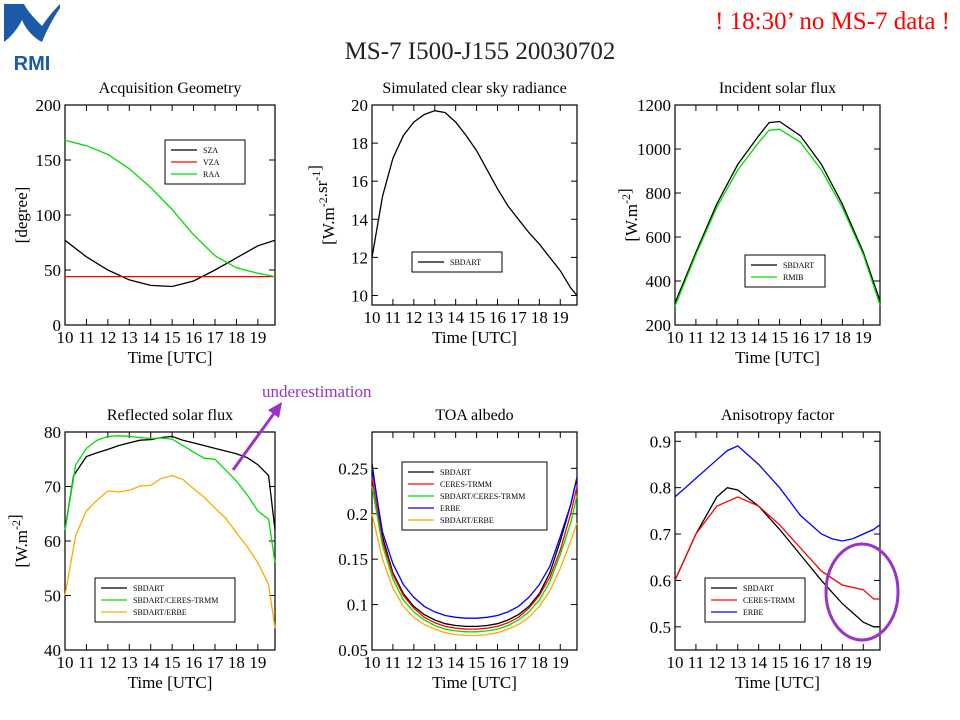 The height and width of the screenshot is (720, 960). What do you see at coordinates (654, 105) in the screenshot?
I see `y-tick-label: 1200` at bounding box center [654, 105].